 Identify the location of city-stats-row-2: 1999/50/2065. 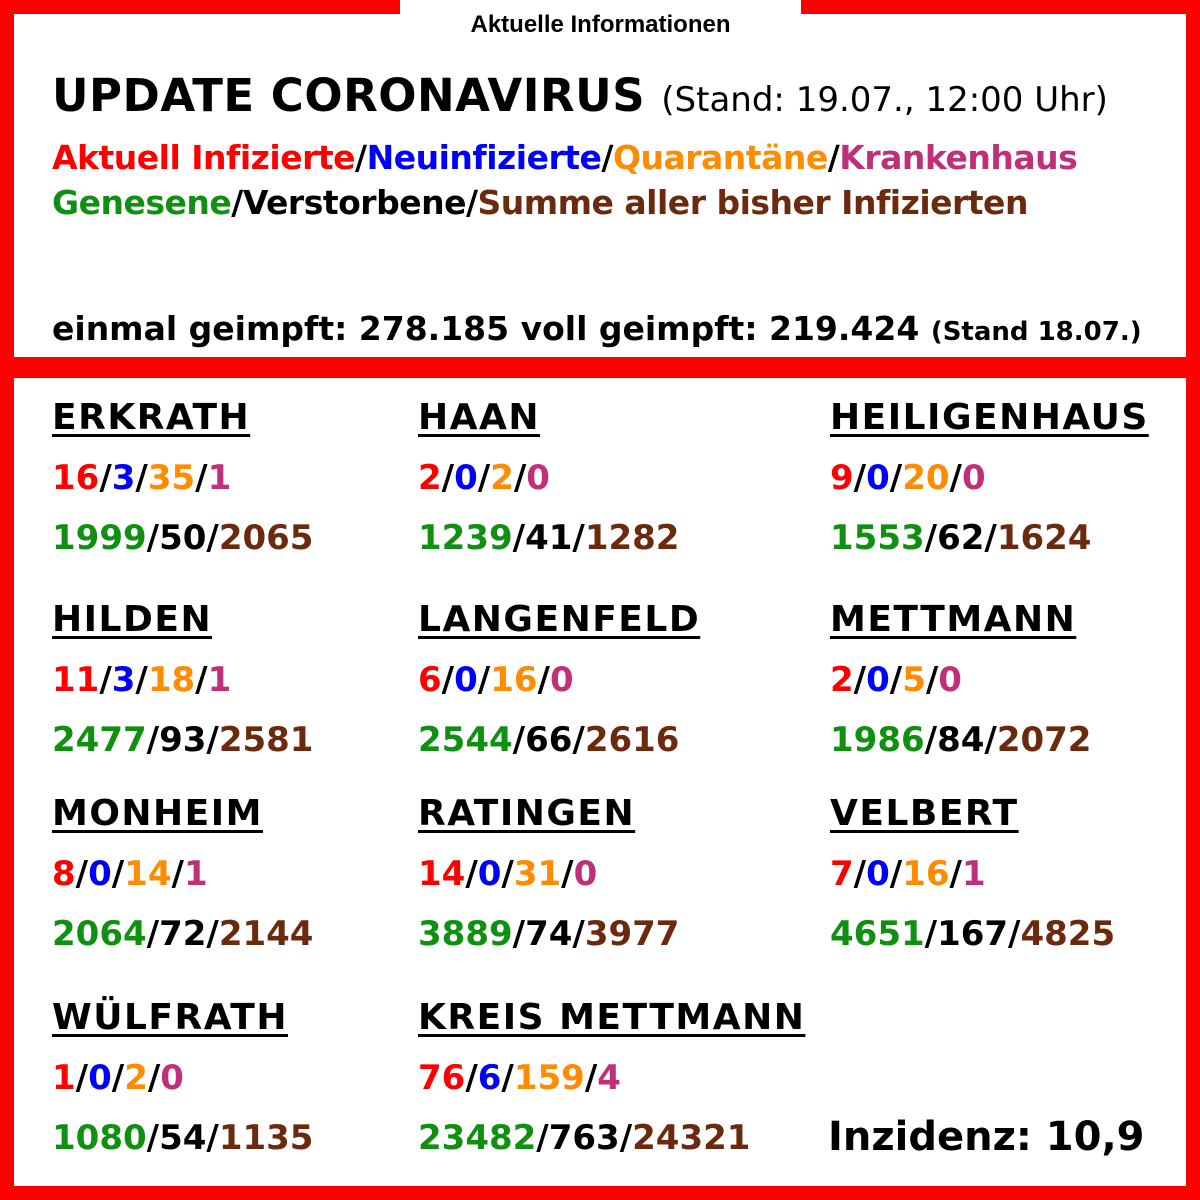
(182, 538).